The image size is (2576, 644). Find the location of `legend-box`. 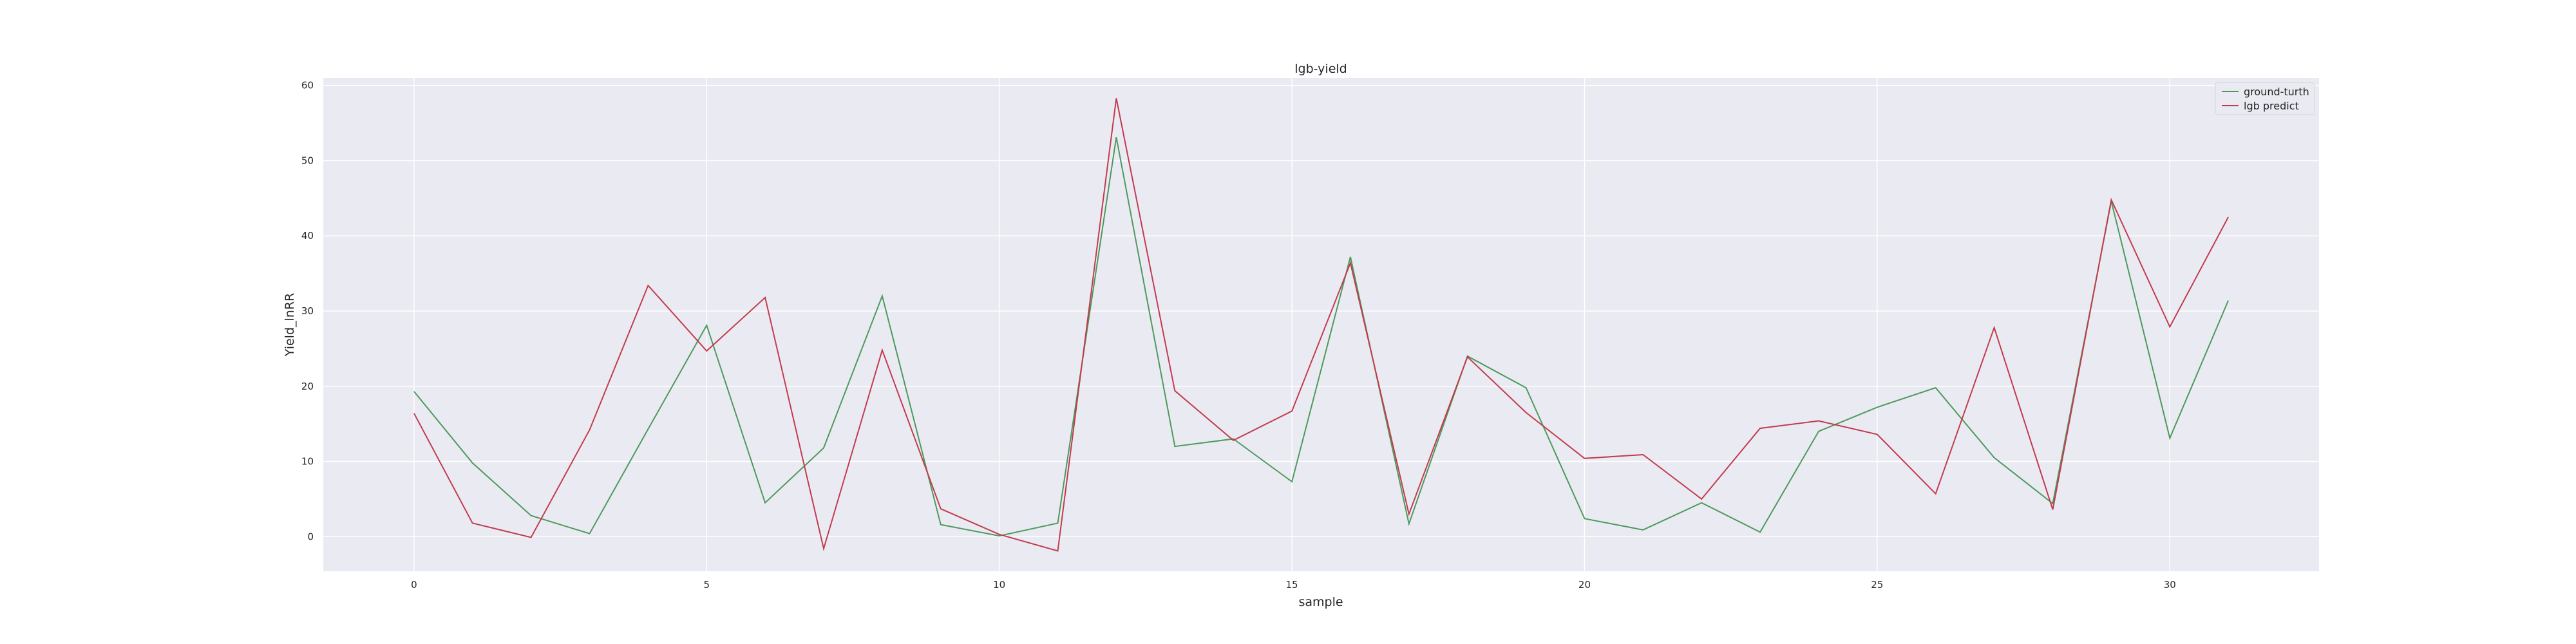

legend-box is located at coordinates (2265, 99).